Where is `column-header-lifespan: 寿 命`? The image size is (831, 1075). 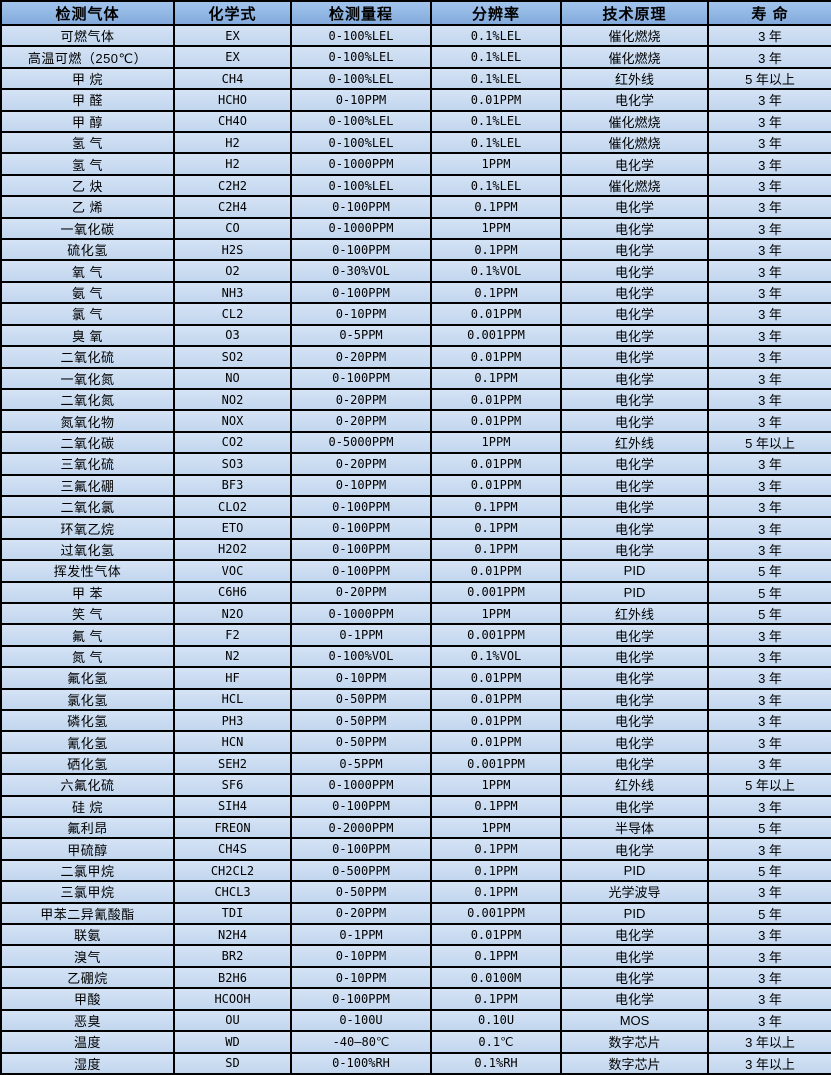 column-header-lifespan: 寿 命 is located at coordinates (769, 13).